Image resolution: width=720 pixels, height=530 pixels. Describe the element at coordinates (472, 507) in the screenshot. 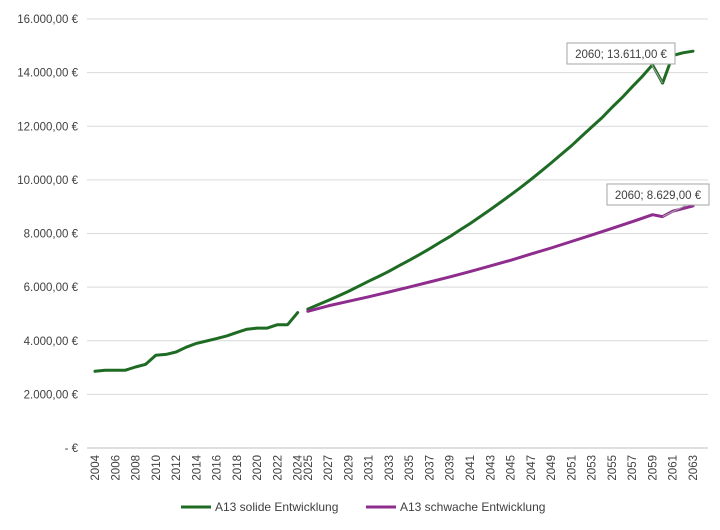

I see `legend-label: A13 schwache Entwicklung` at that location.